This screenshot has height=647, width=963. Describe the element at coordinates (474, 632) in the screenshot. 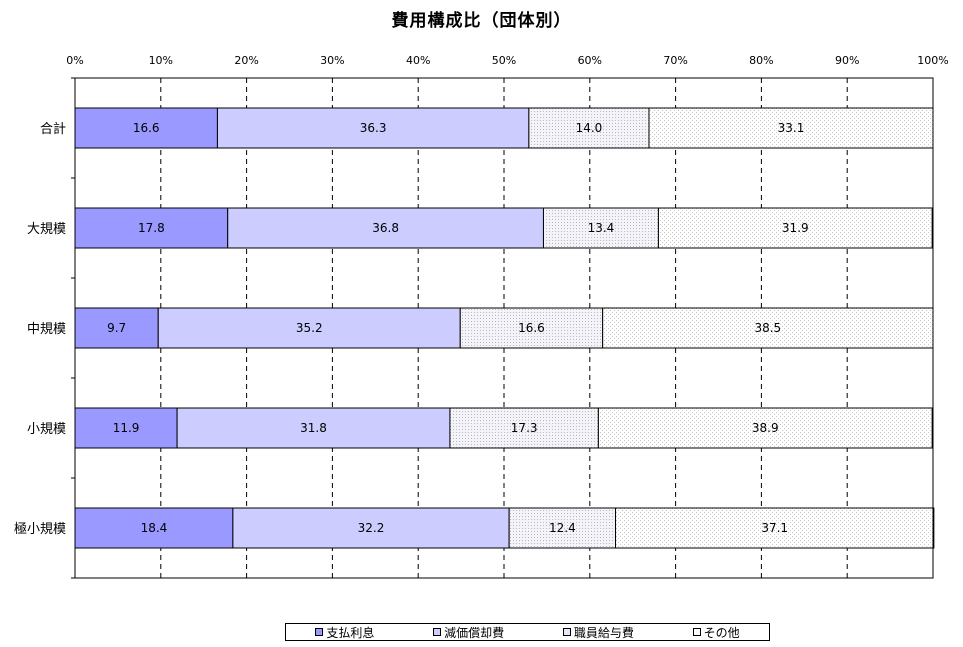

I see `legend-label: 減価償却費` at that location.